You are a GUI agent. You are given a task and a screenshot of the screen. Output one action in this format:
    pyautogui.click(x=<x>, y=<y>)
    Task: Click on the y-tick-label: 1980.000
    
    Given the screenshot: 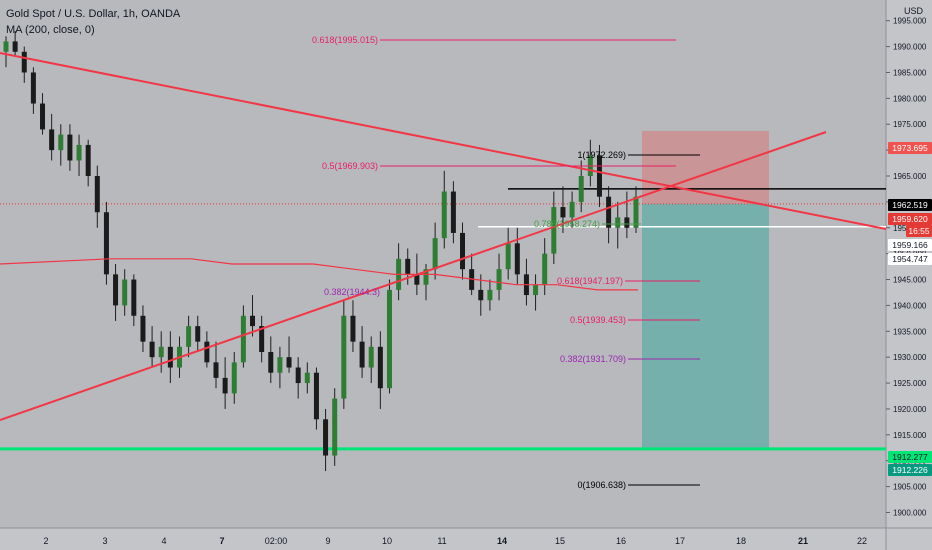 What is the action you would take?
    pyautogui.click(x=910, y=98)
    